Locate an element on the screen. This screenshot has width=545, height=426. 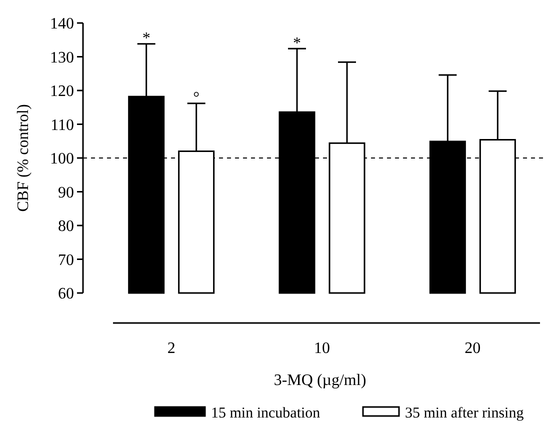
y-tick-label: 130 is located at coordinates (62, 57).